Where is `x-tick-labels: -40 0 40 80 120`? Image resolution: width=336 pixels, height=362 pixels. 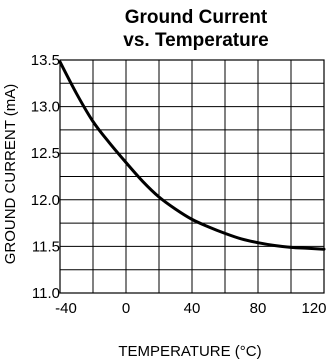
x-tick-labels: -40 0 40 80 120 is located at coordinates (190, 308).